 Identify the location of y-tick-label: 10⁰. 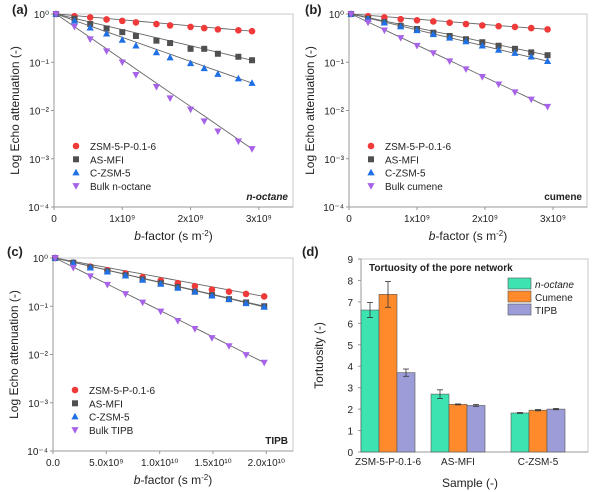
(41, 15).